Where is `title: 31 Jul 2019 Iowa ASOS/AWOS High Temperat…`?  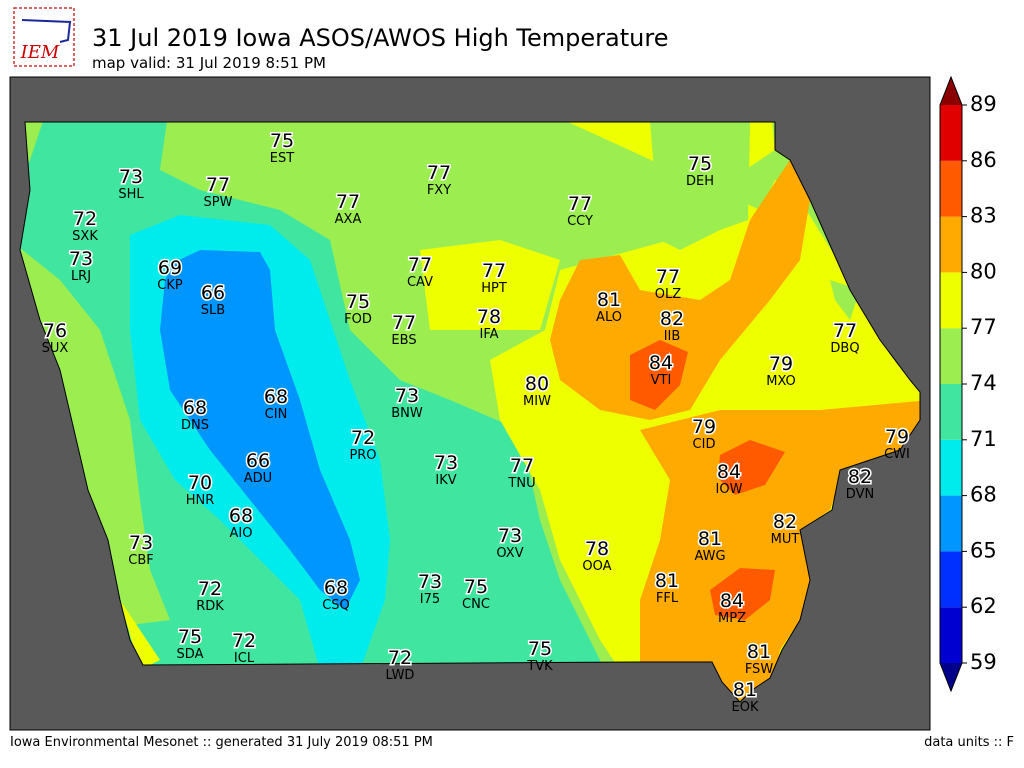
title: 31 Jul 2019 Iowa ASOS/AWOS High Temperat… is located at coordinates (380, 38).